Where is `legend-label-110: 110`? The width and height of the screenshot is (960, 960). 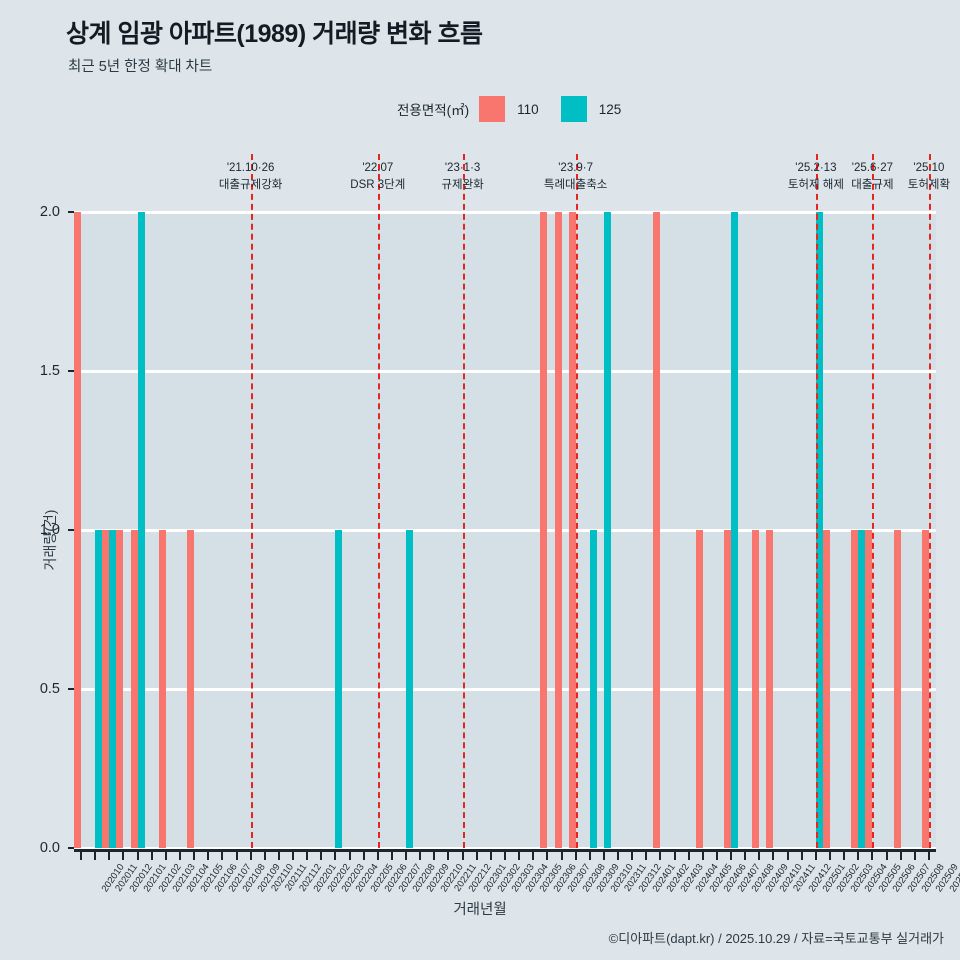 legend-label-110: 110 is located at coordinates (528, 109).